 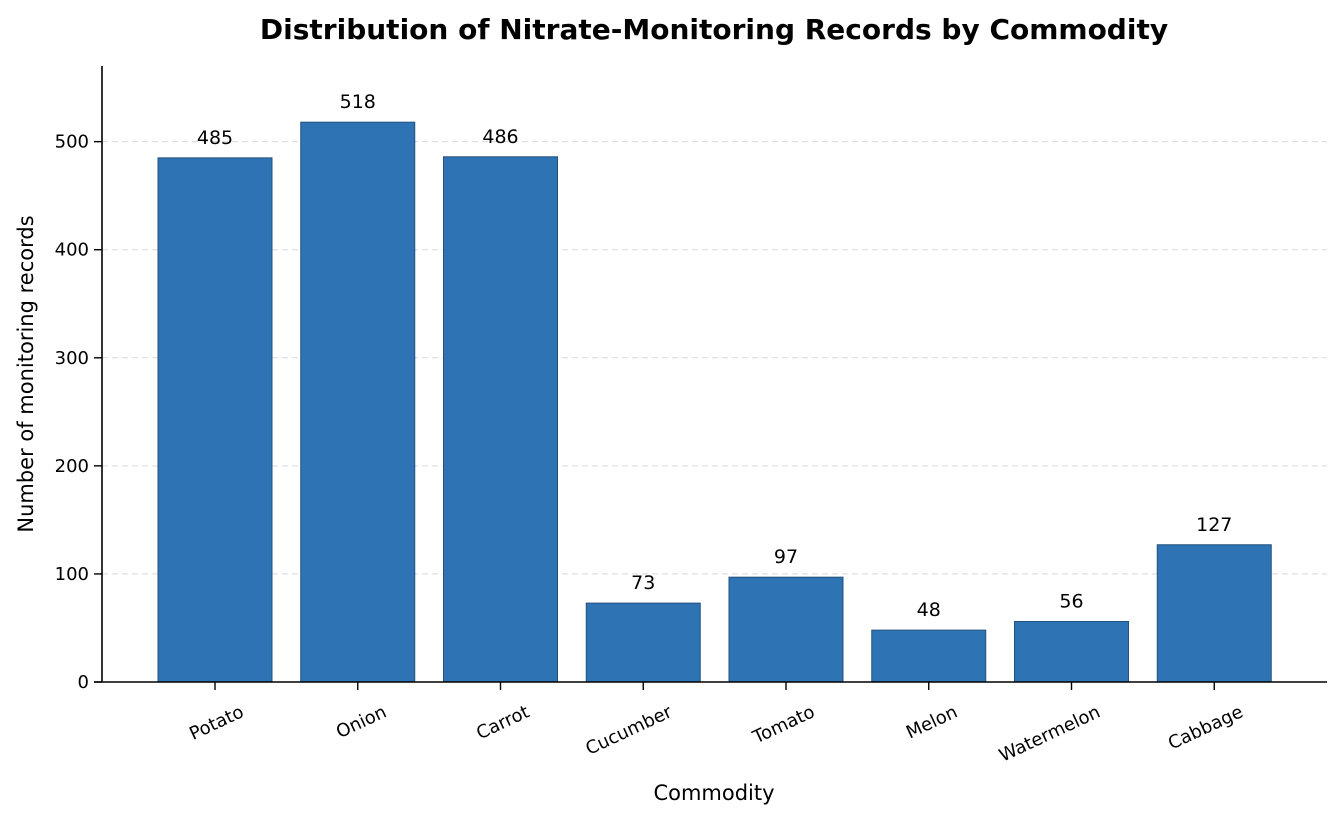 What do you see at coordinates (1205, 727) in the screenshot?
I see `x-tick-label-cabbage: Cabbage` at bounding box center [1205, 727].